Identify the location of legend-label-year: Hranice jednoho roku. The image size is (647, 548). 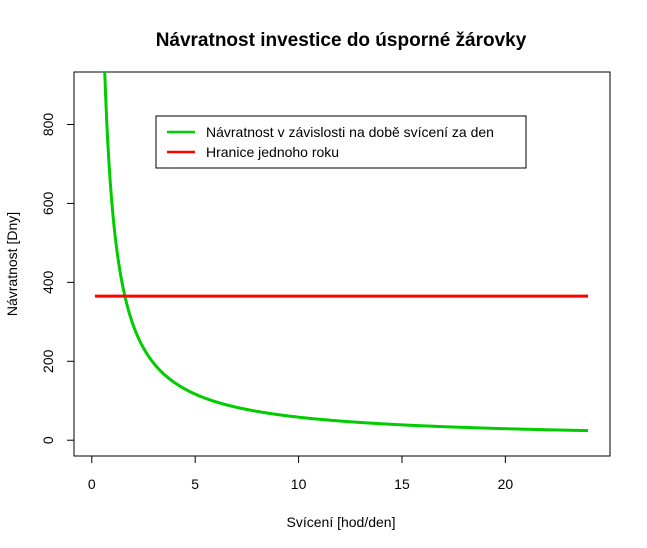
(272, 152).